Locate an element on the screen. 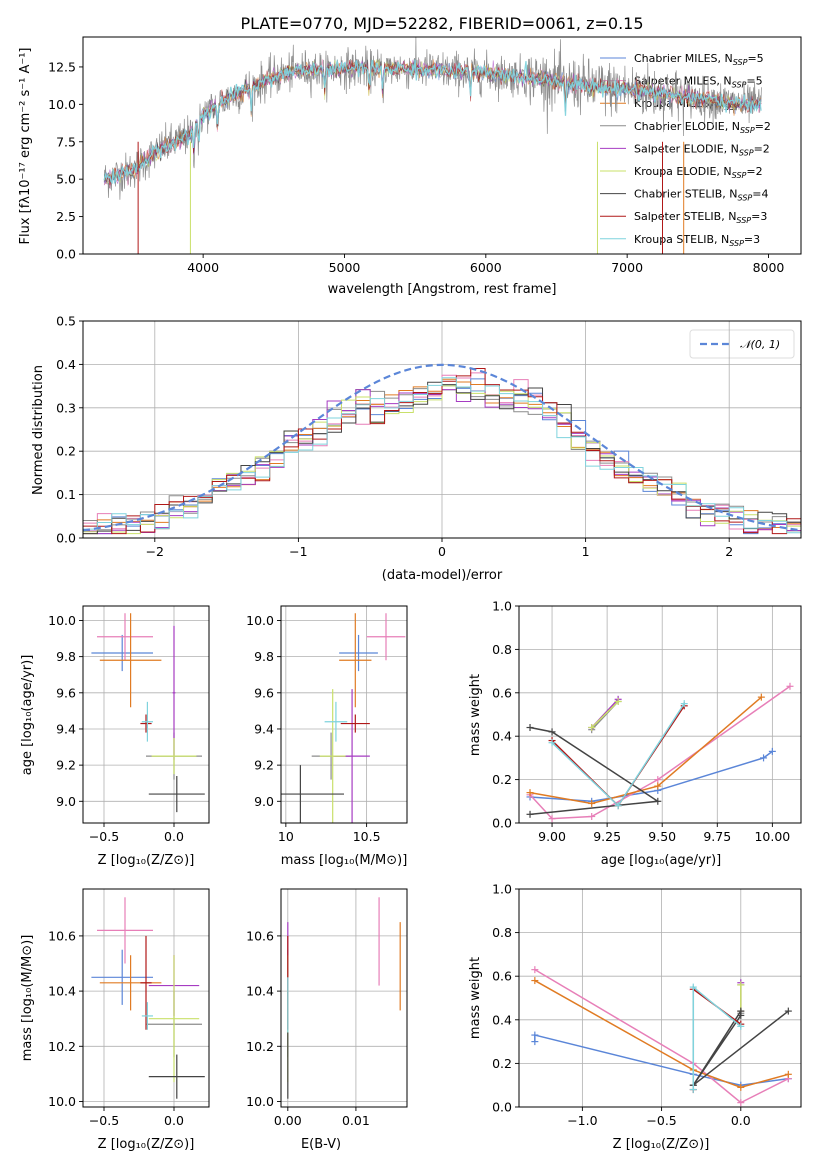 The width and height of the screenshot is (819, 1170). p-ageM-plot-area is located at coordinates (343, 718).